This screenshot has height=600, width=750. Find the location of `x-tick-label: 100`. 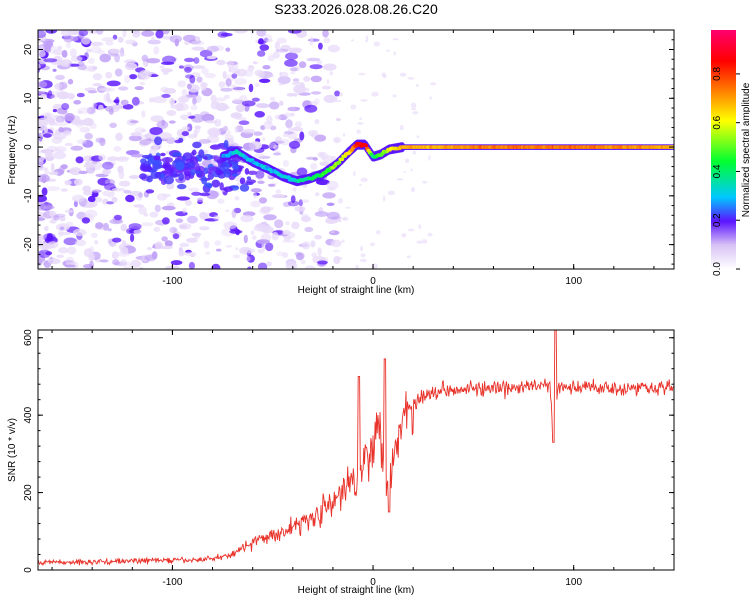

x-tick-label: 100 is located at coordinates (573, 582).